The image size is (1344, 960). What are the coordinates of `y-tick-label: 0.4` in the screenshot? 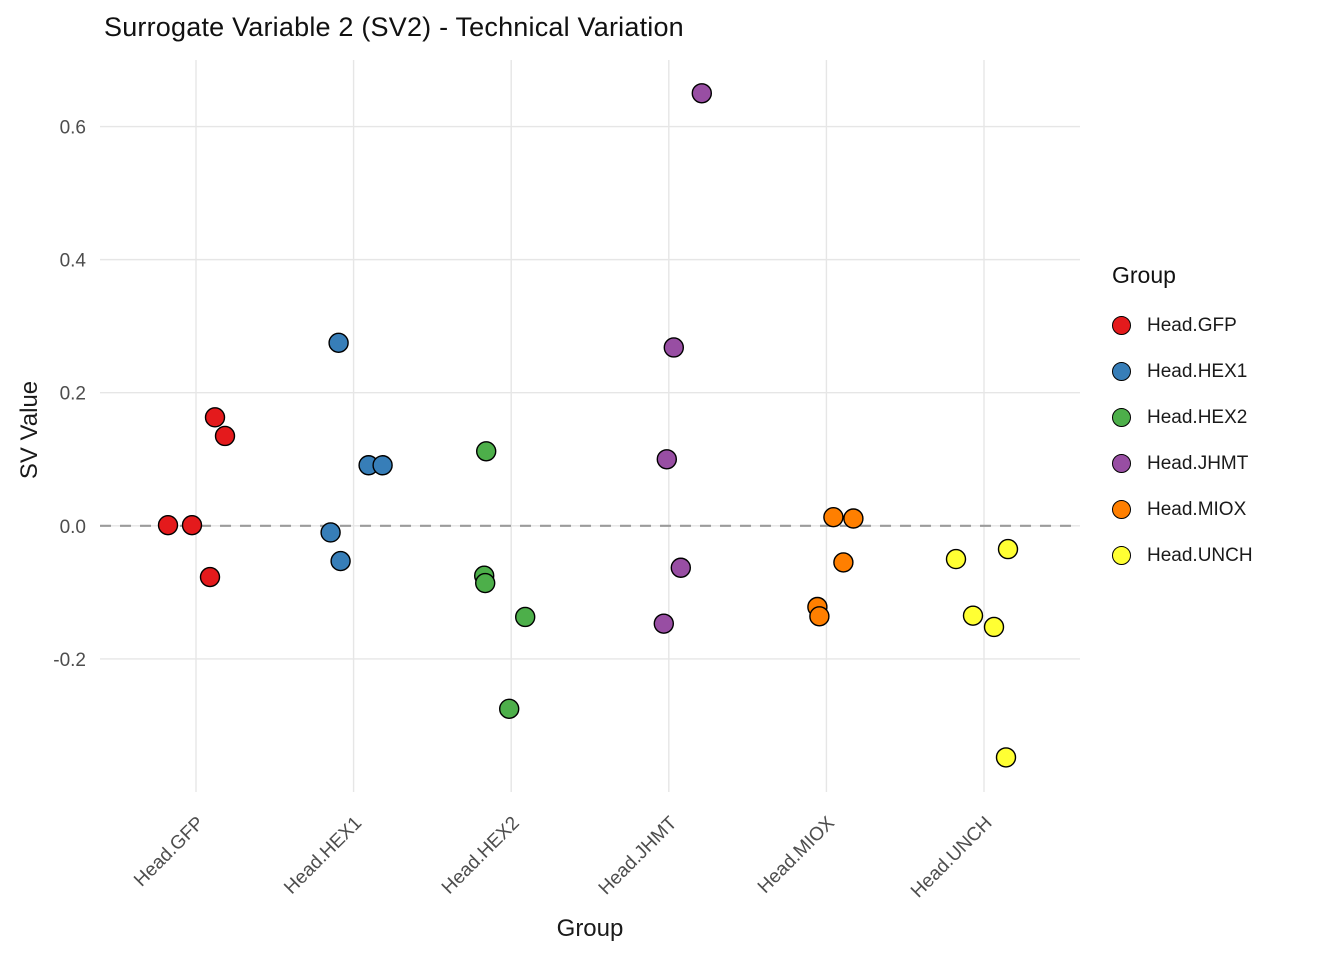 It's located at (73, 261).